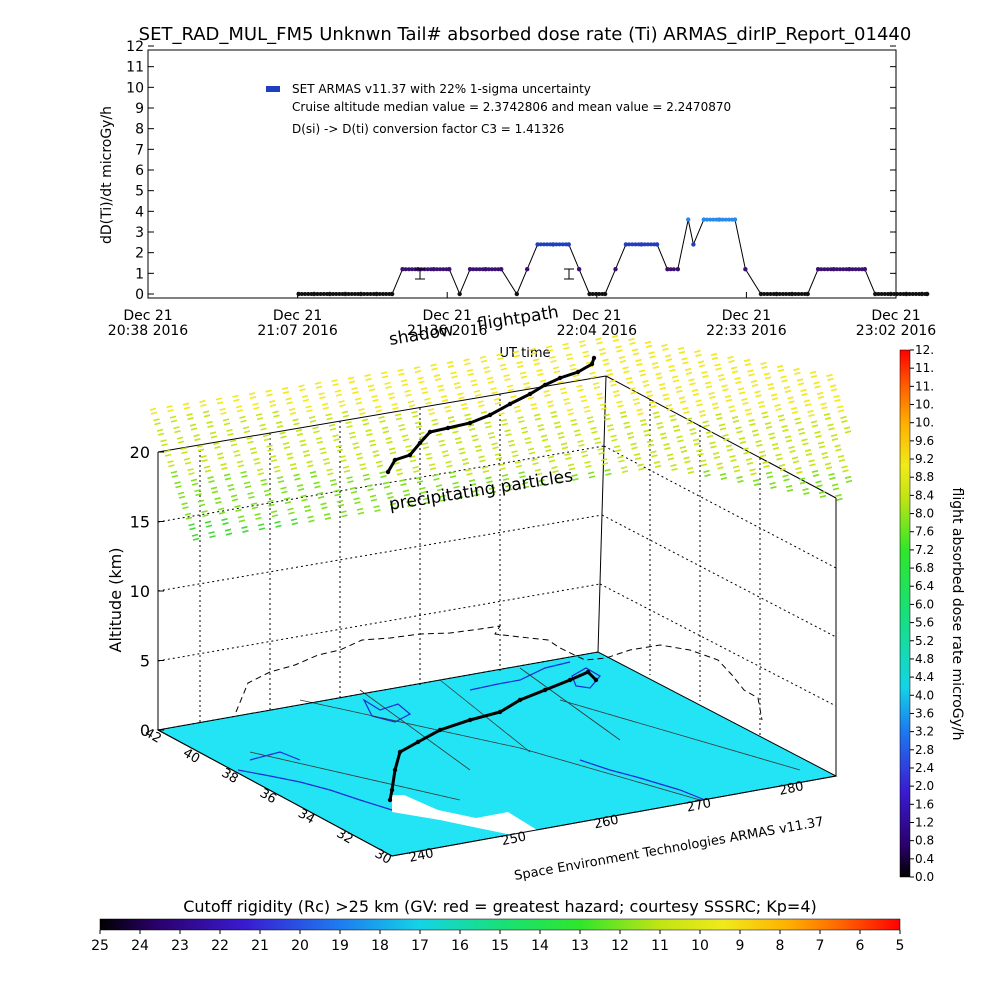 Image resolution: width=1000 pixels, height=1004 pixels. Describe the element at coordinates (340, 946) in the screenshot. I see `cutoff-tick-label: 19` at that location.